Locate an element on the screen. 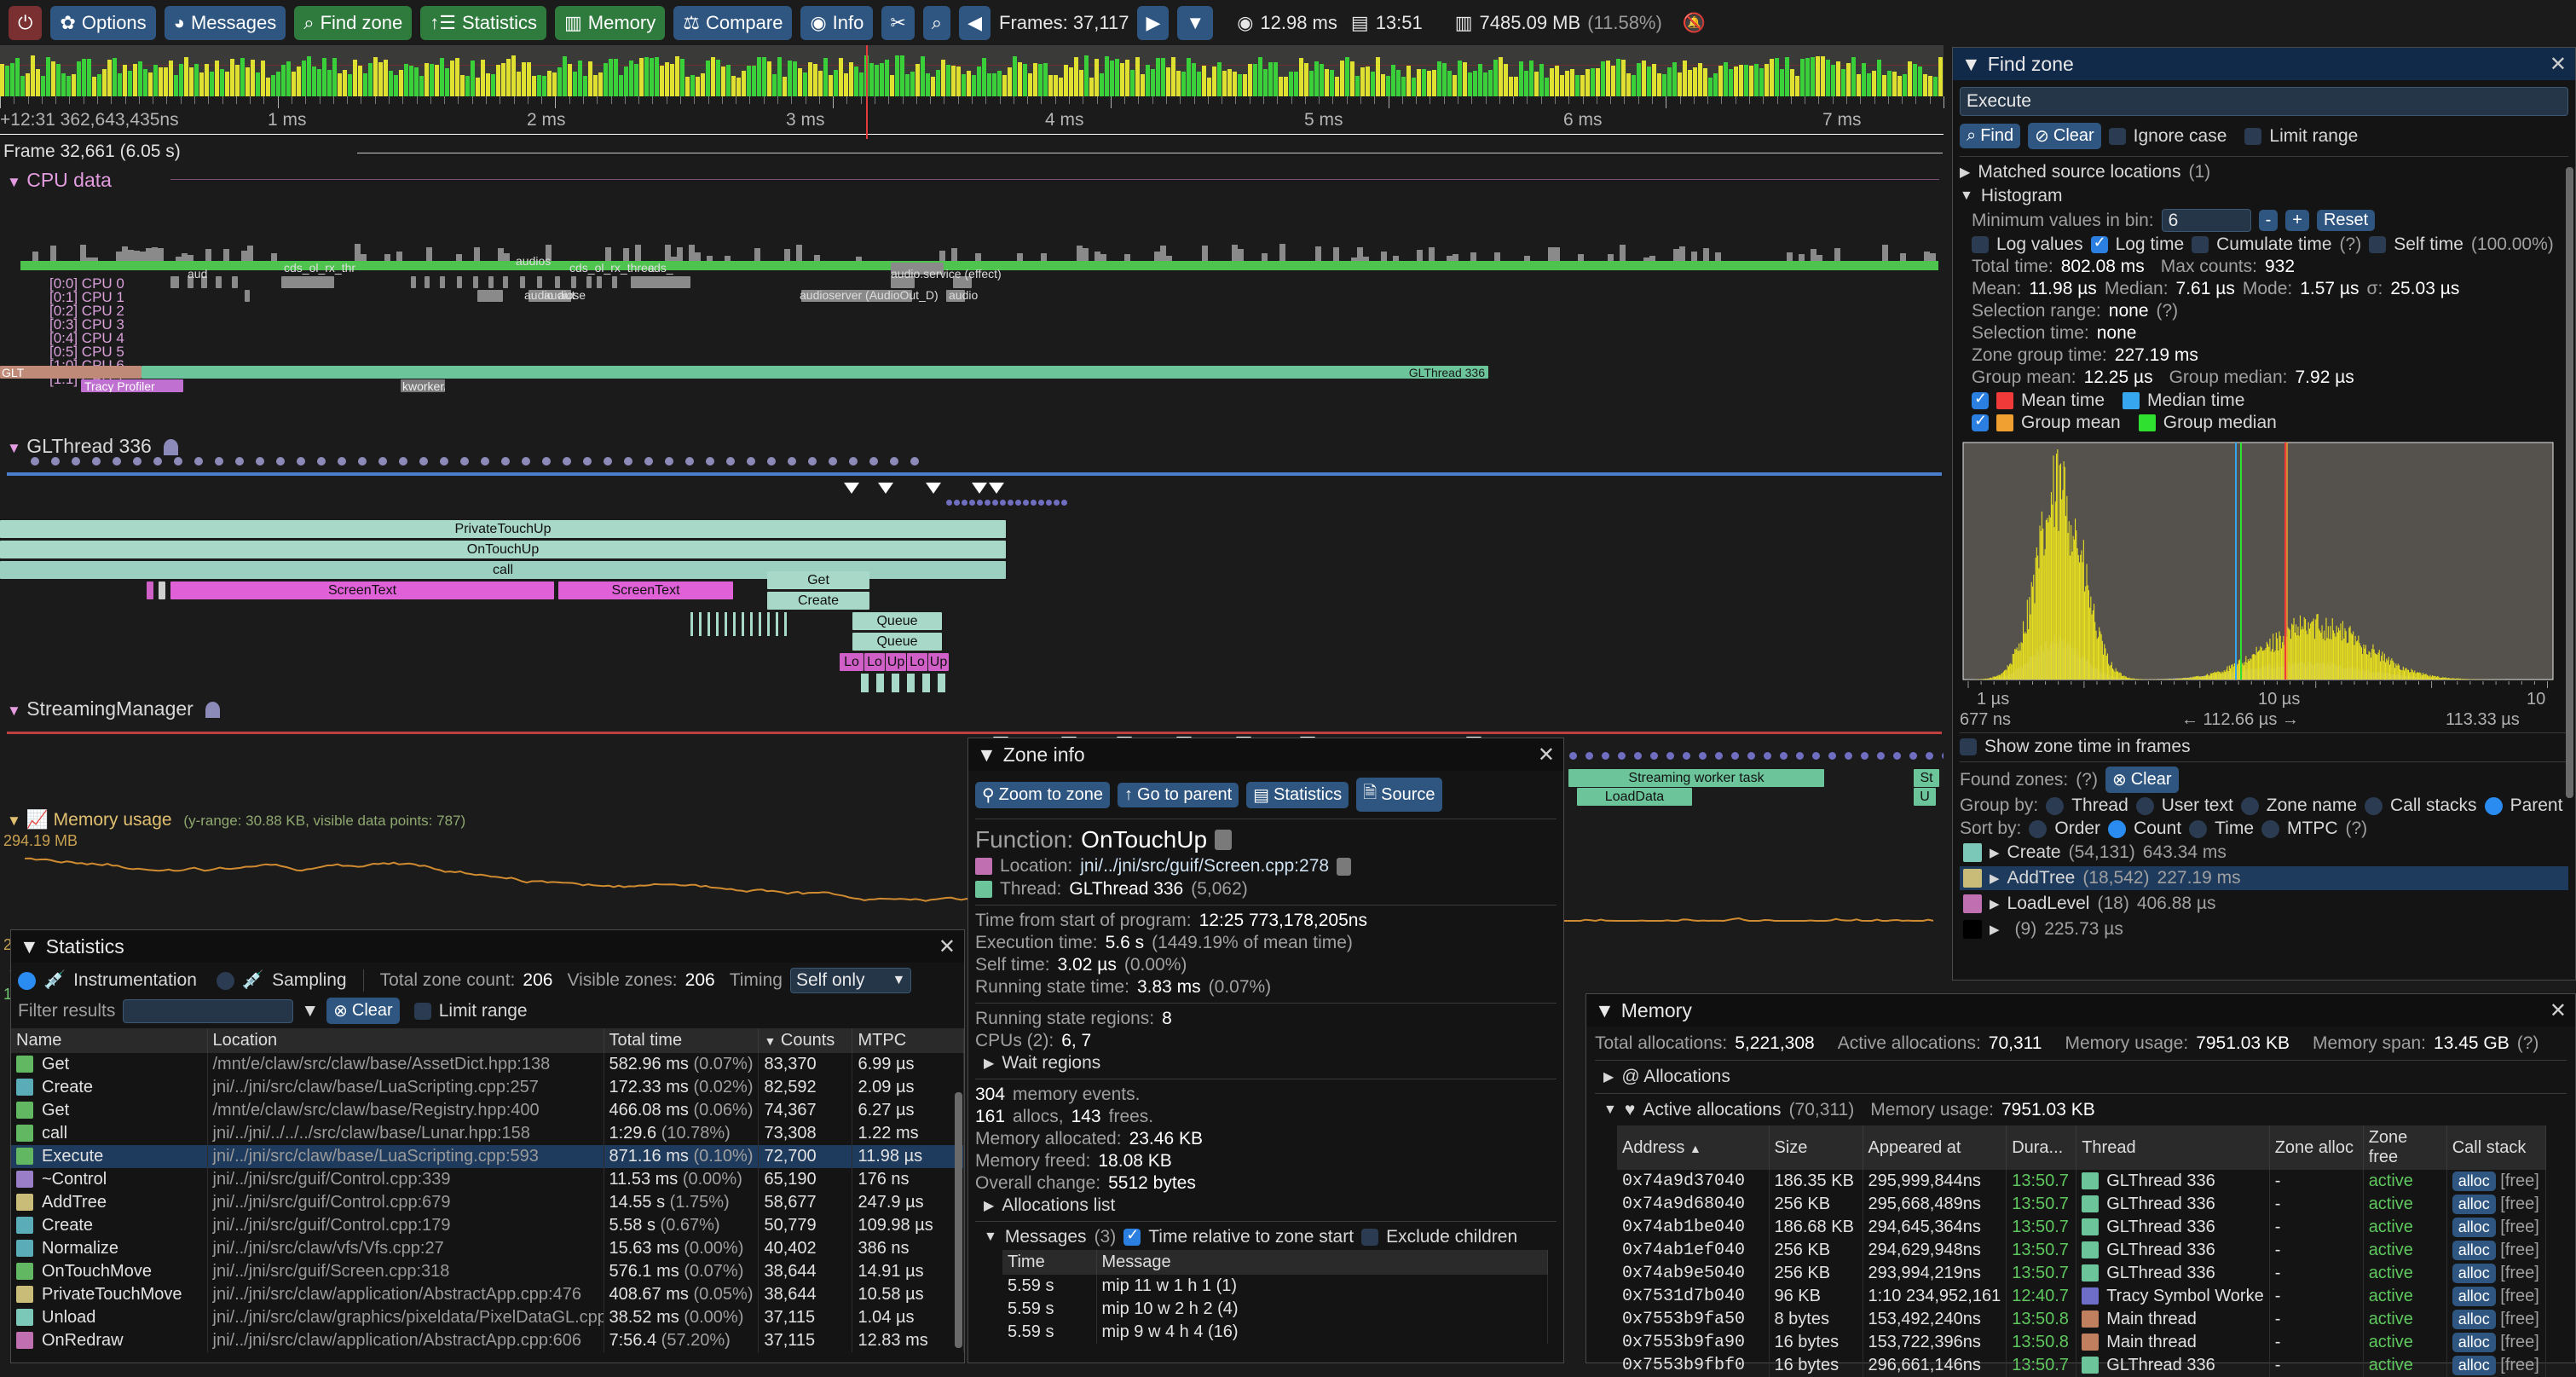 The image size is (2576, 1377). group-streamingmanager: ▼ StreamingManager is located at coordinates (113, 708).